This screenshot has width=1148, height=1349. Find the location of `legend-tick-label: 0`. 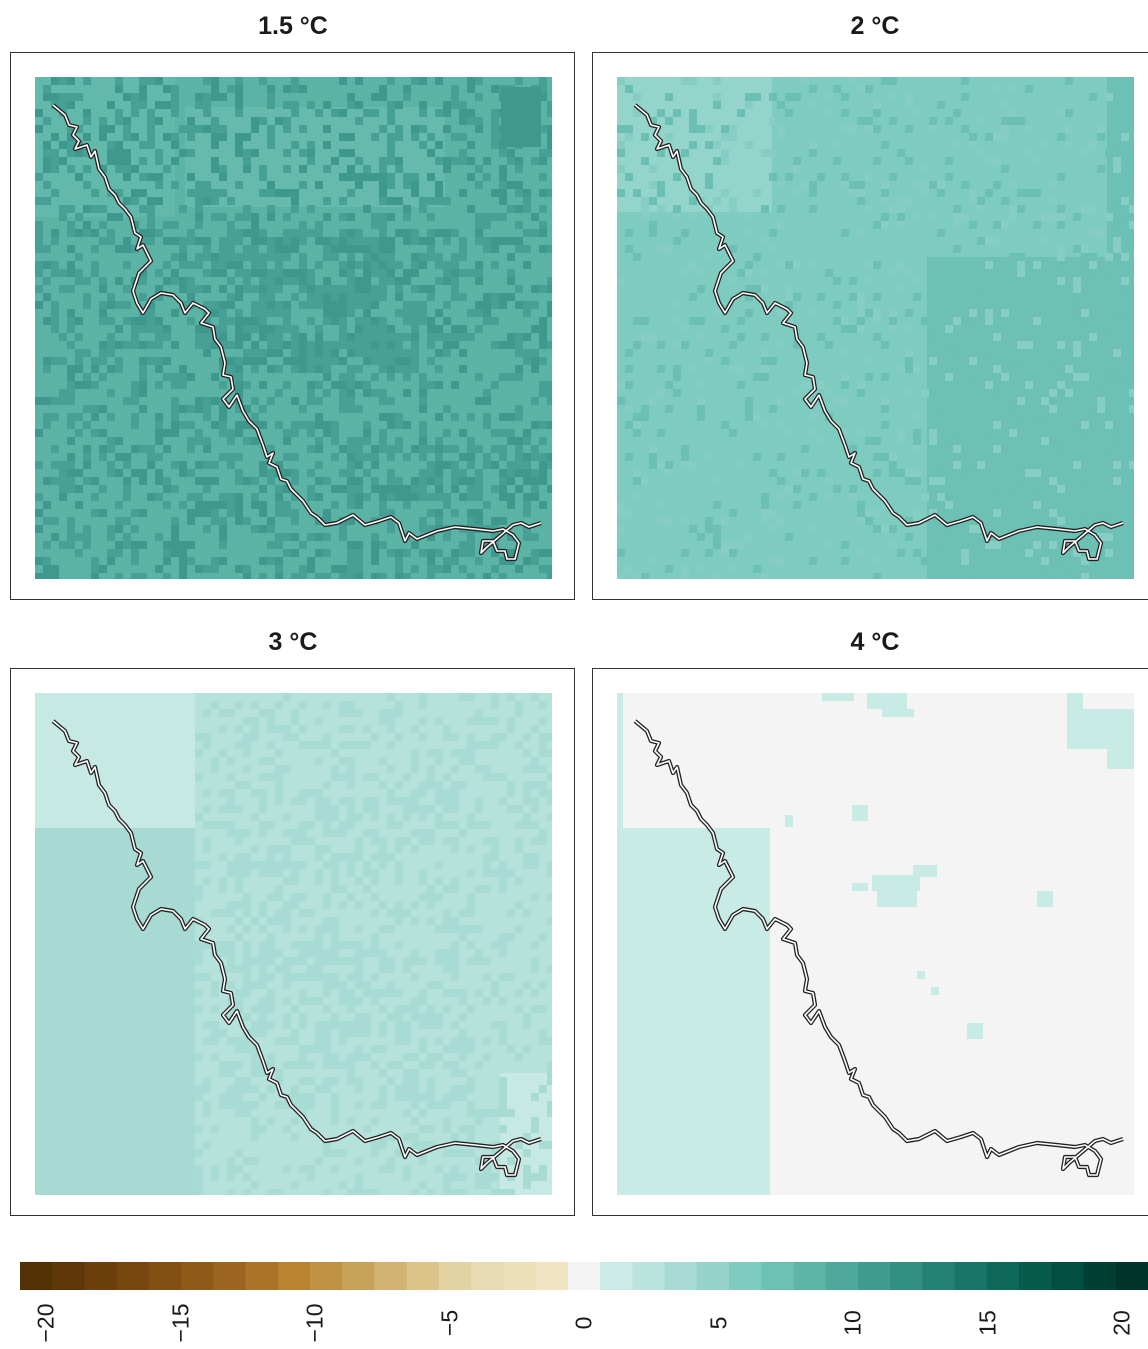

legend-tick-label: 0 is located at coordinates (584, 1323).